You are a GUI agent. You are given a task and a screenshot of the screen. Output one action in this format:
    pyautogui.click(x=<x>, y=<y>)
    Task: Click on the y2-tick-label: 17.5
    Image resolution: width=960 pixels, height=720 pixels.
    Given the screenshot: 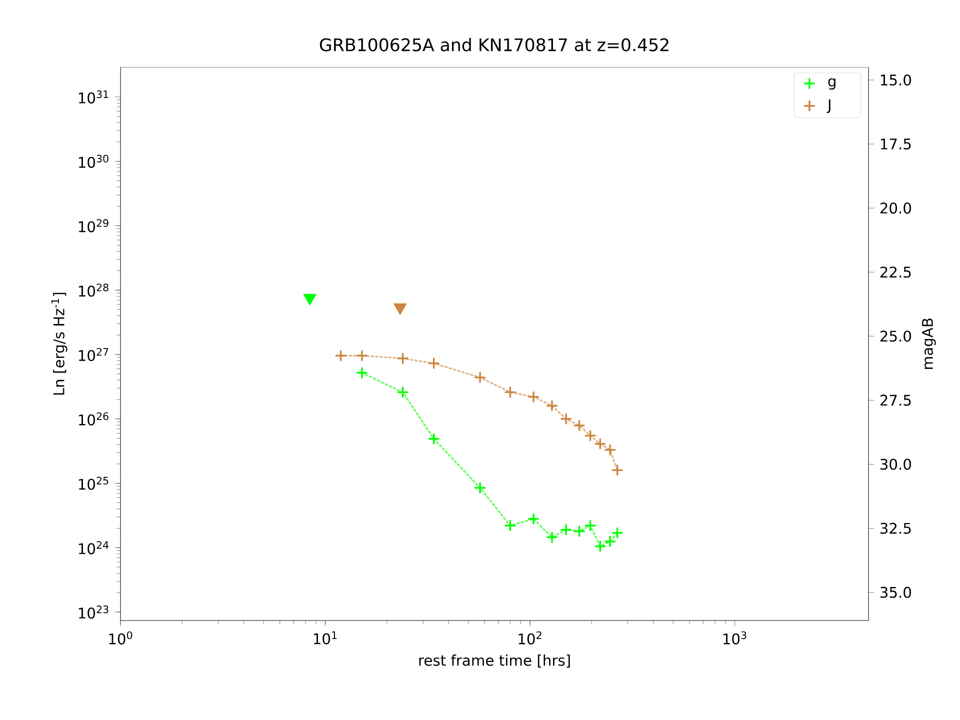 What is the action you would take?
    pyautogui.click(x=895, y=144)
    